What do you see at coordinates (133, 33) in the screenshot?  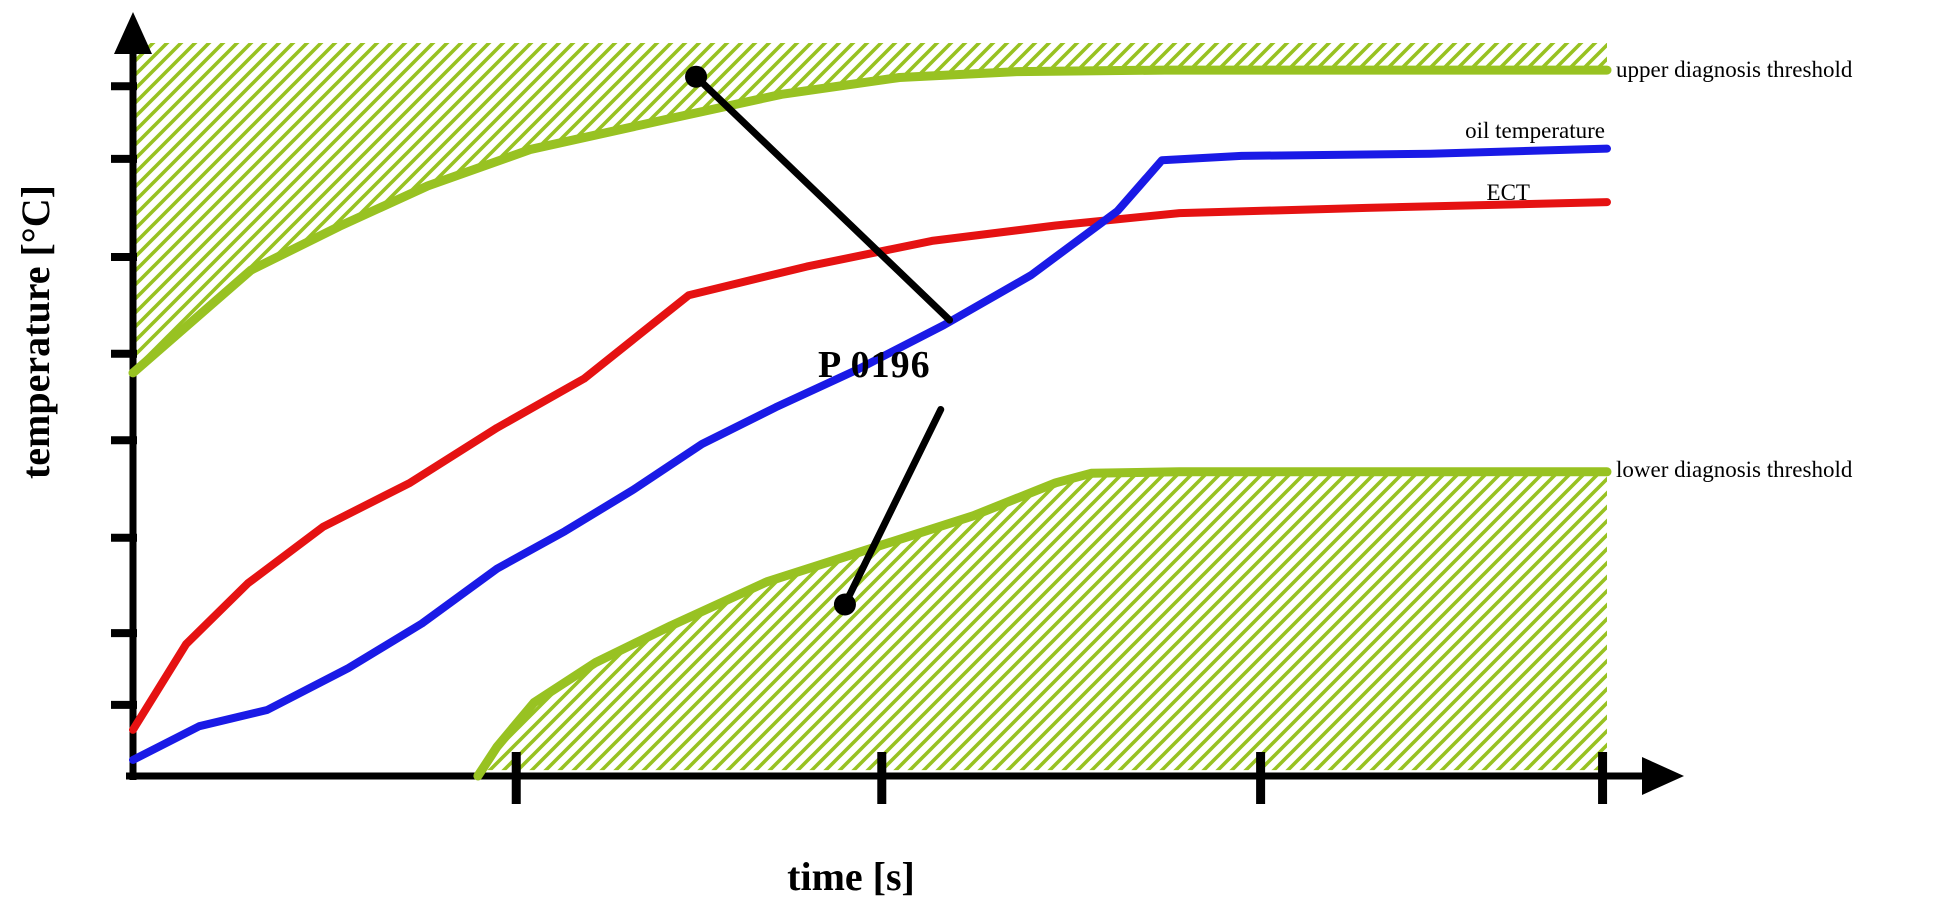 I see `y-axis-arrow-icon` at bounding box center [133, 33].